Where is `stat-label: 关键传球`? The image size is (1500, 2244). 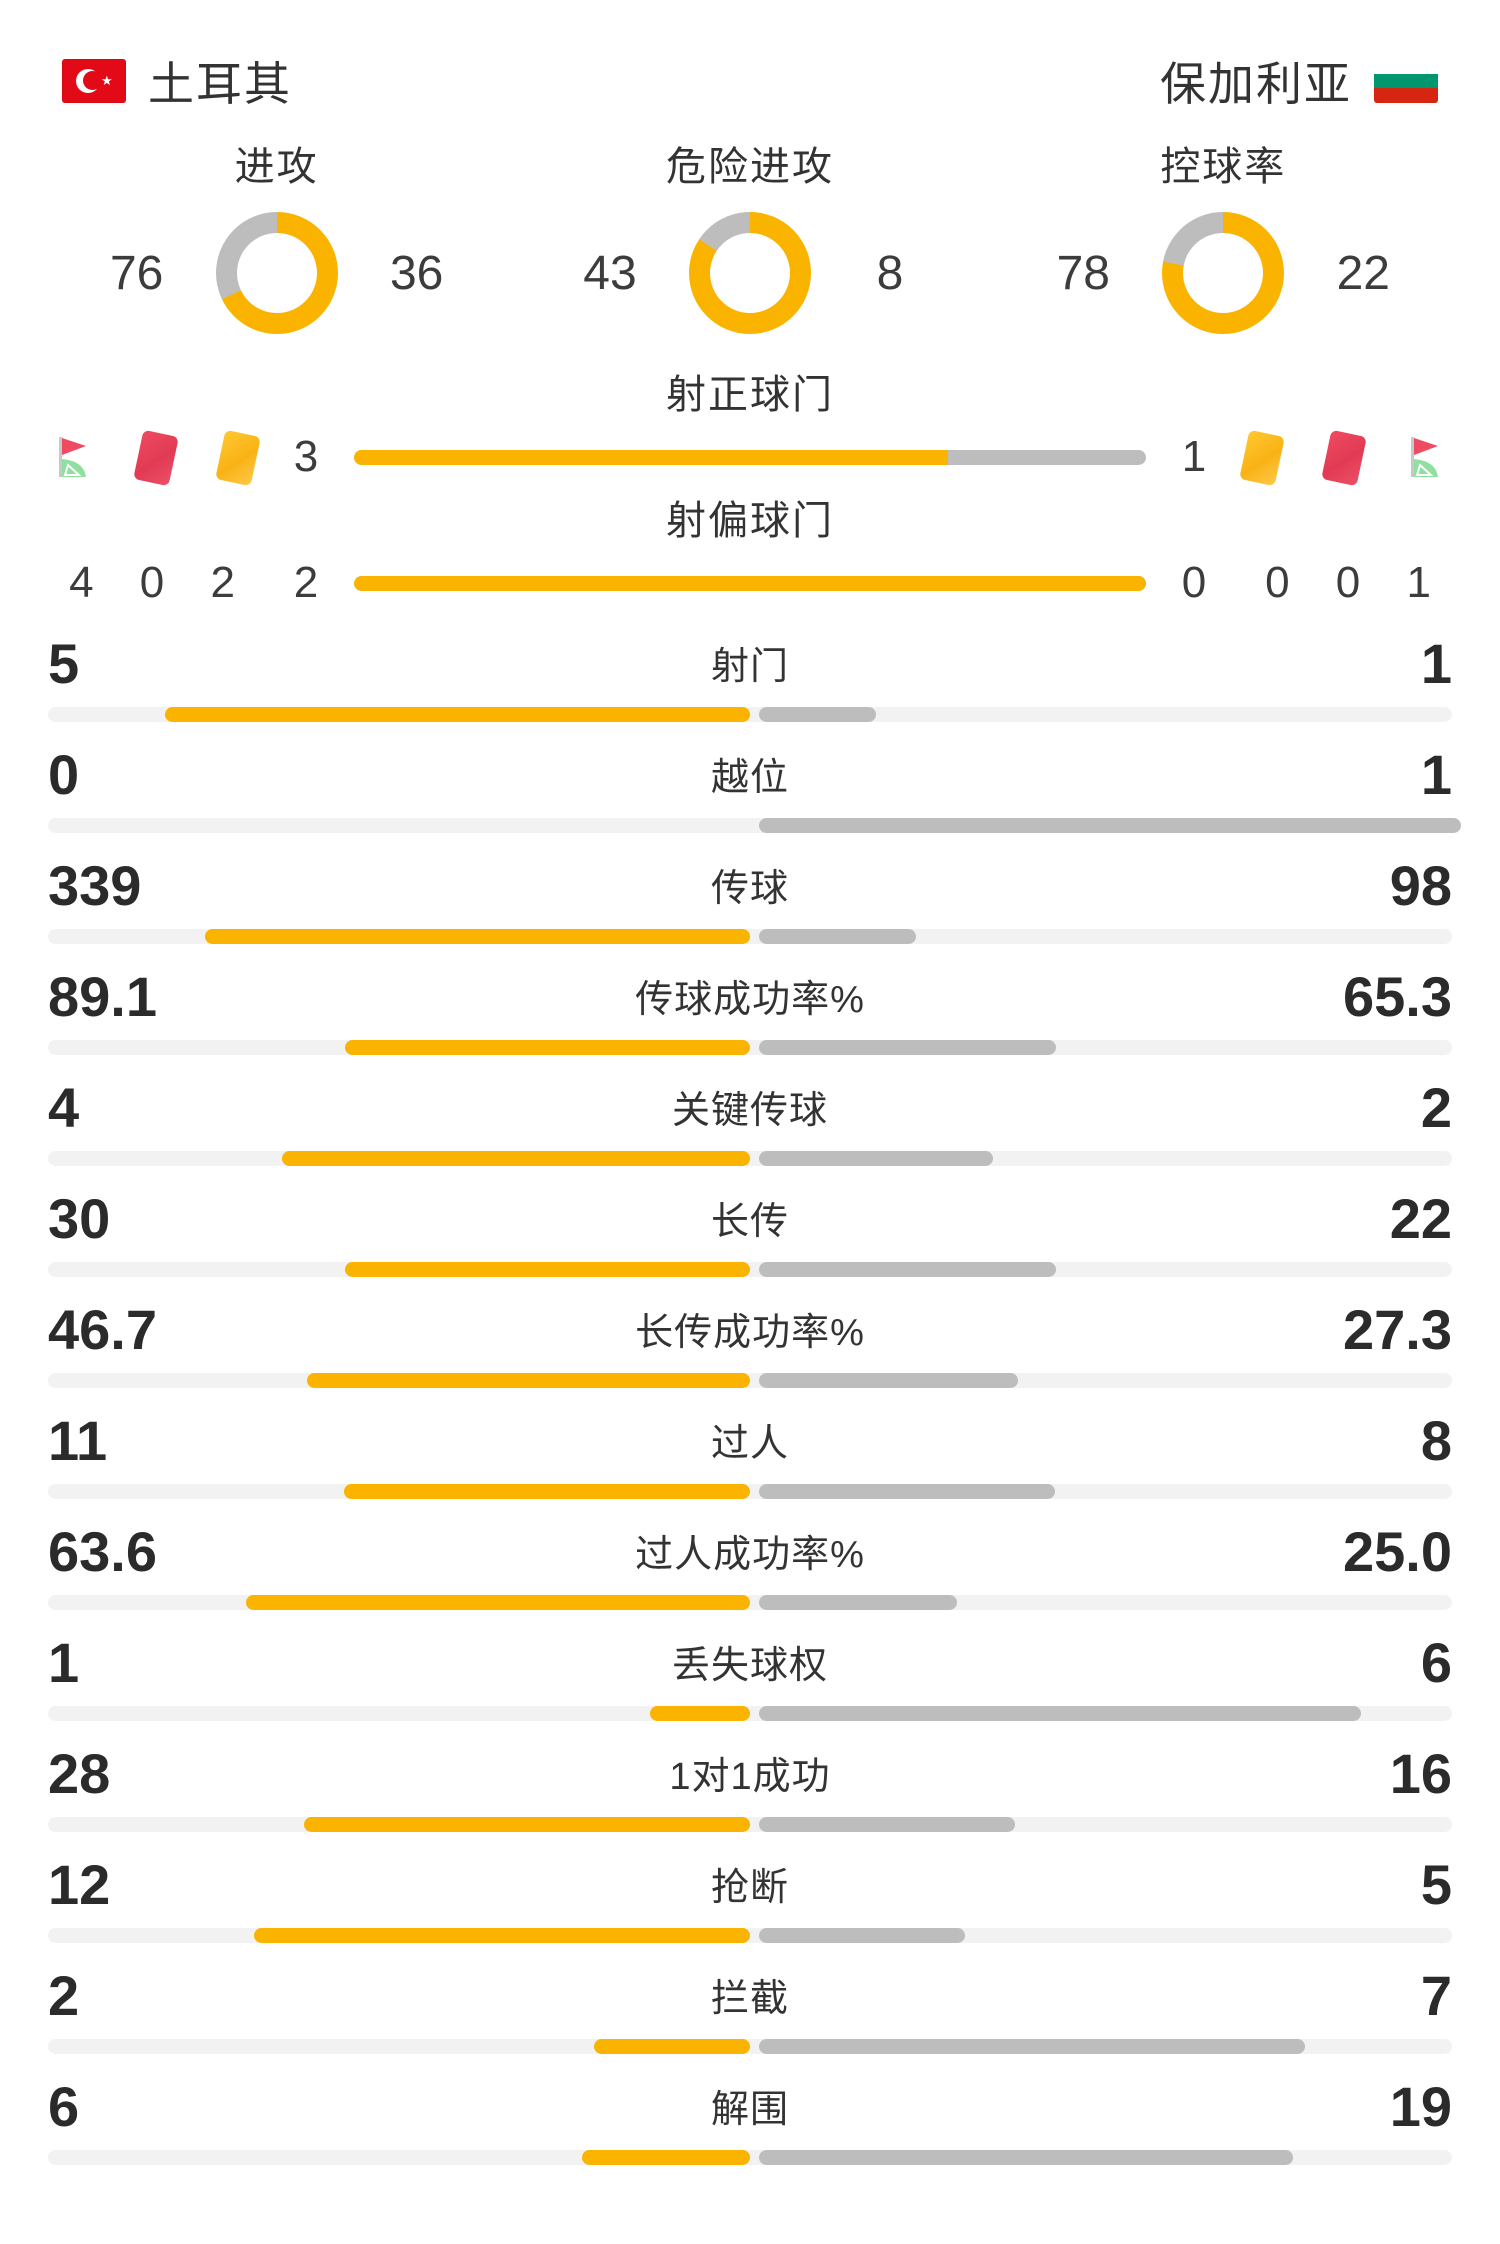 stat-label: 关键传球 is located at coordinates (749, 1111).